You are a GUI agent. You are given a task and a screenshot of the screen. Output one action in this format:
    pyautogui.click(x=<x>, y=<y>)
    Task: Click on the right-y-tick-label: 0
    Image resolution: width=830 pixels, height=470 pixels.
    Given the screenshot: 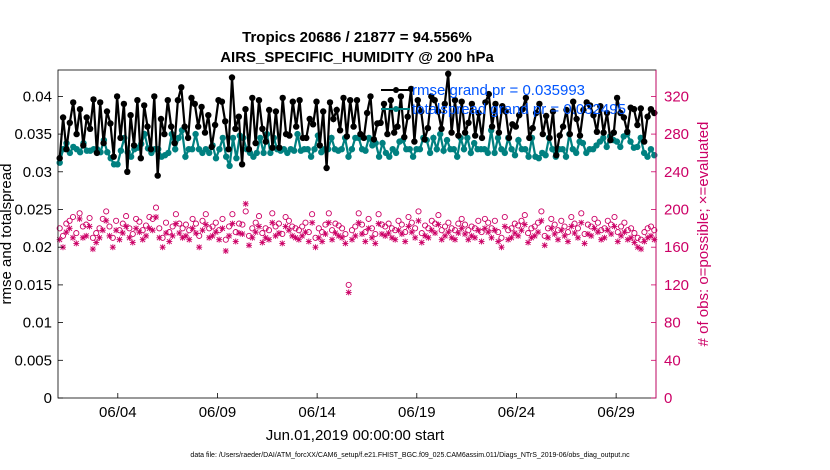 What is the action you would take?
    pyautogui.click(x=668, y=398)
    